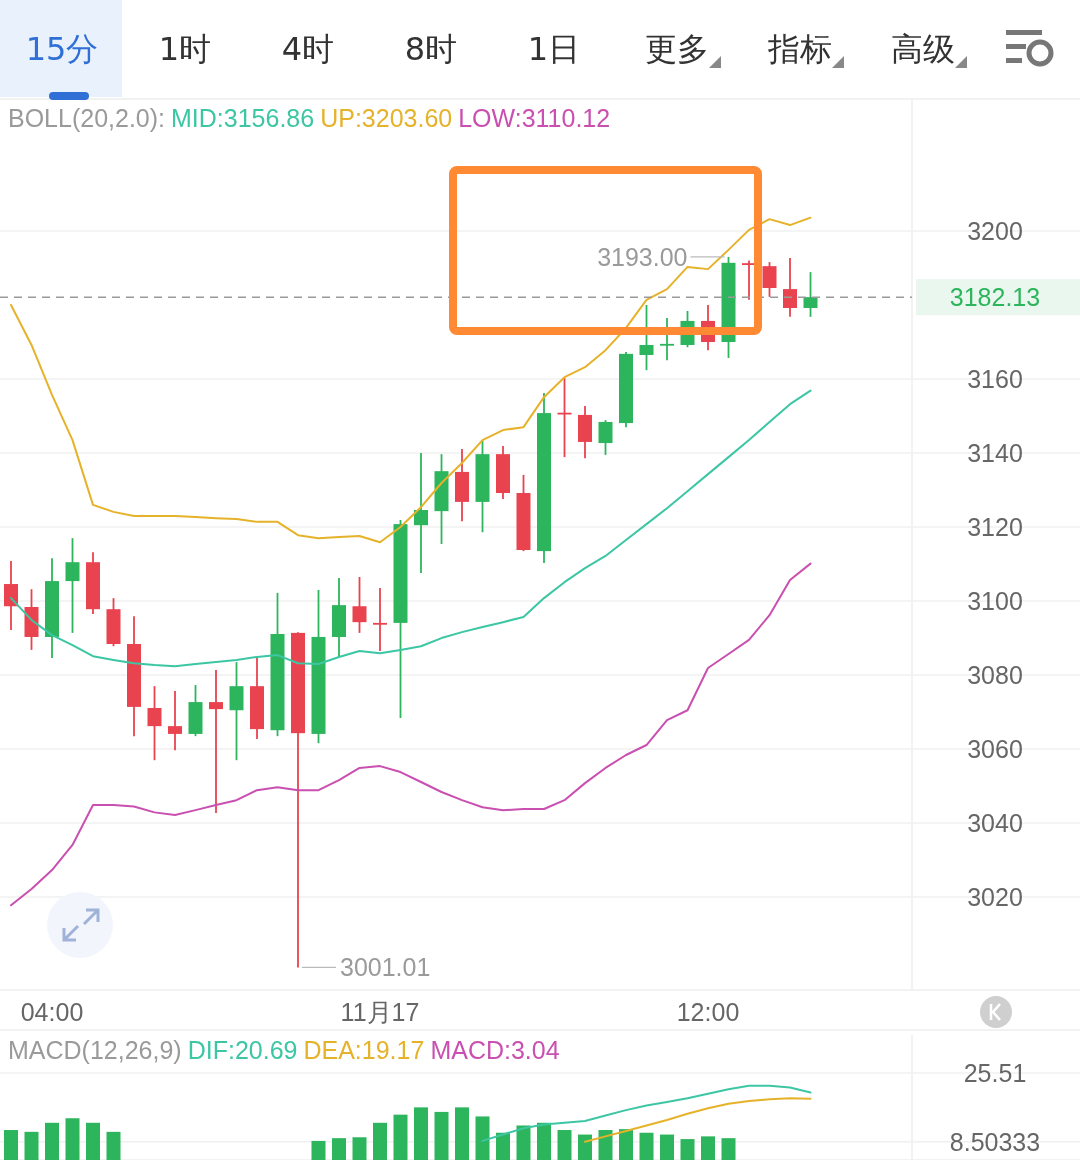 The image size is (1080, 1160). I want to click on text: MID:3156.86, so click(243, 118).